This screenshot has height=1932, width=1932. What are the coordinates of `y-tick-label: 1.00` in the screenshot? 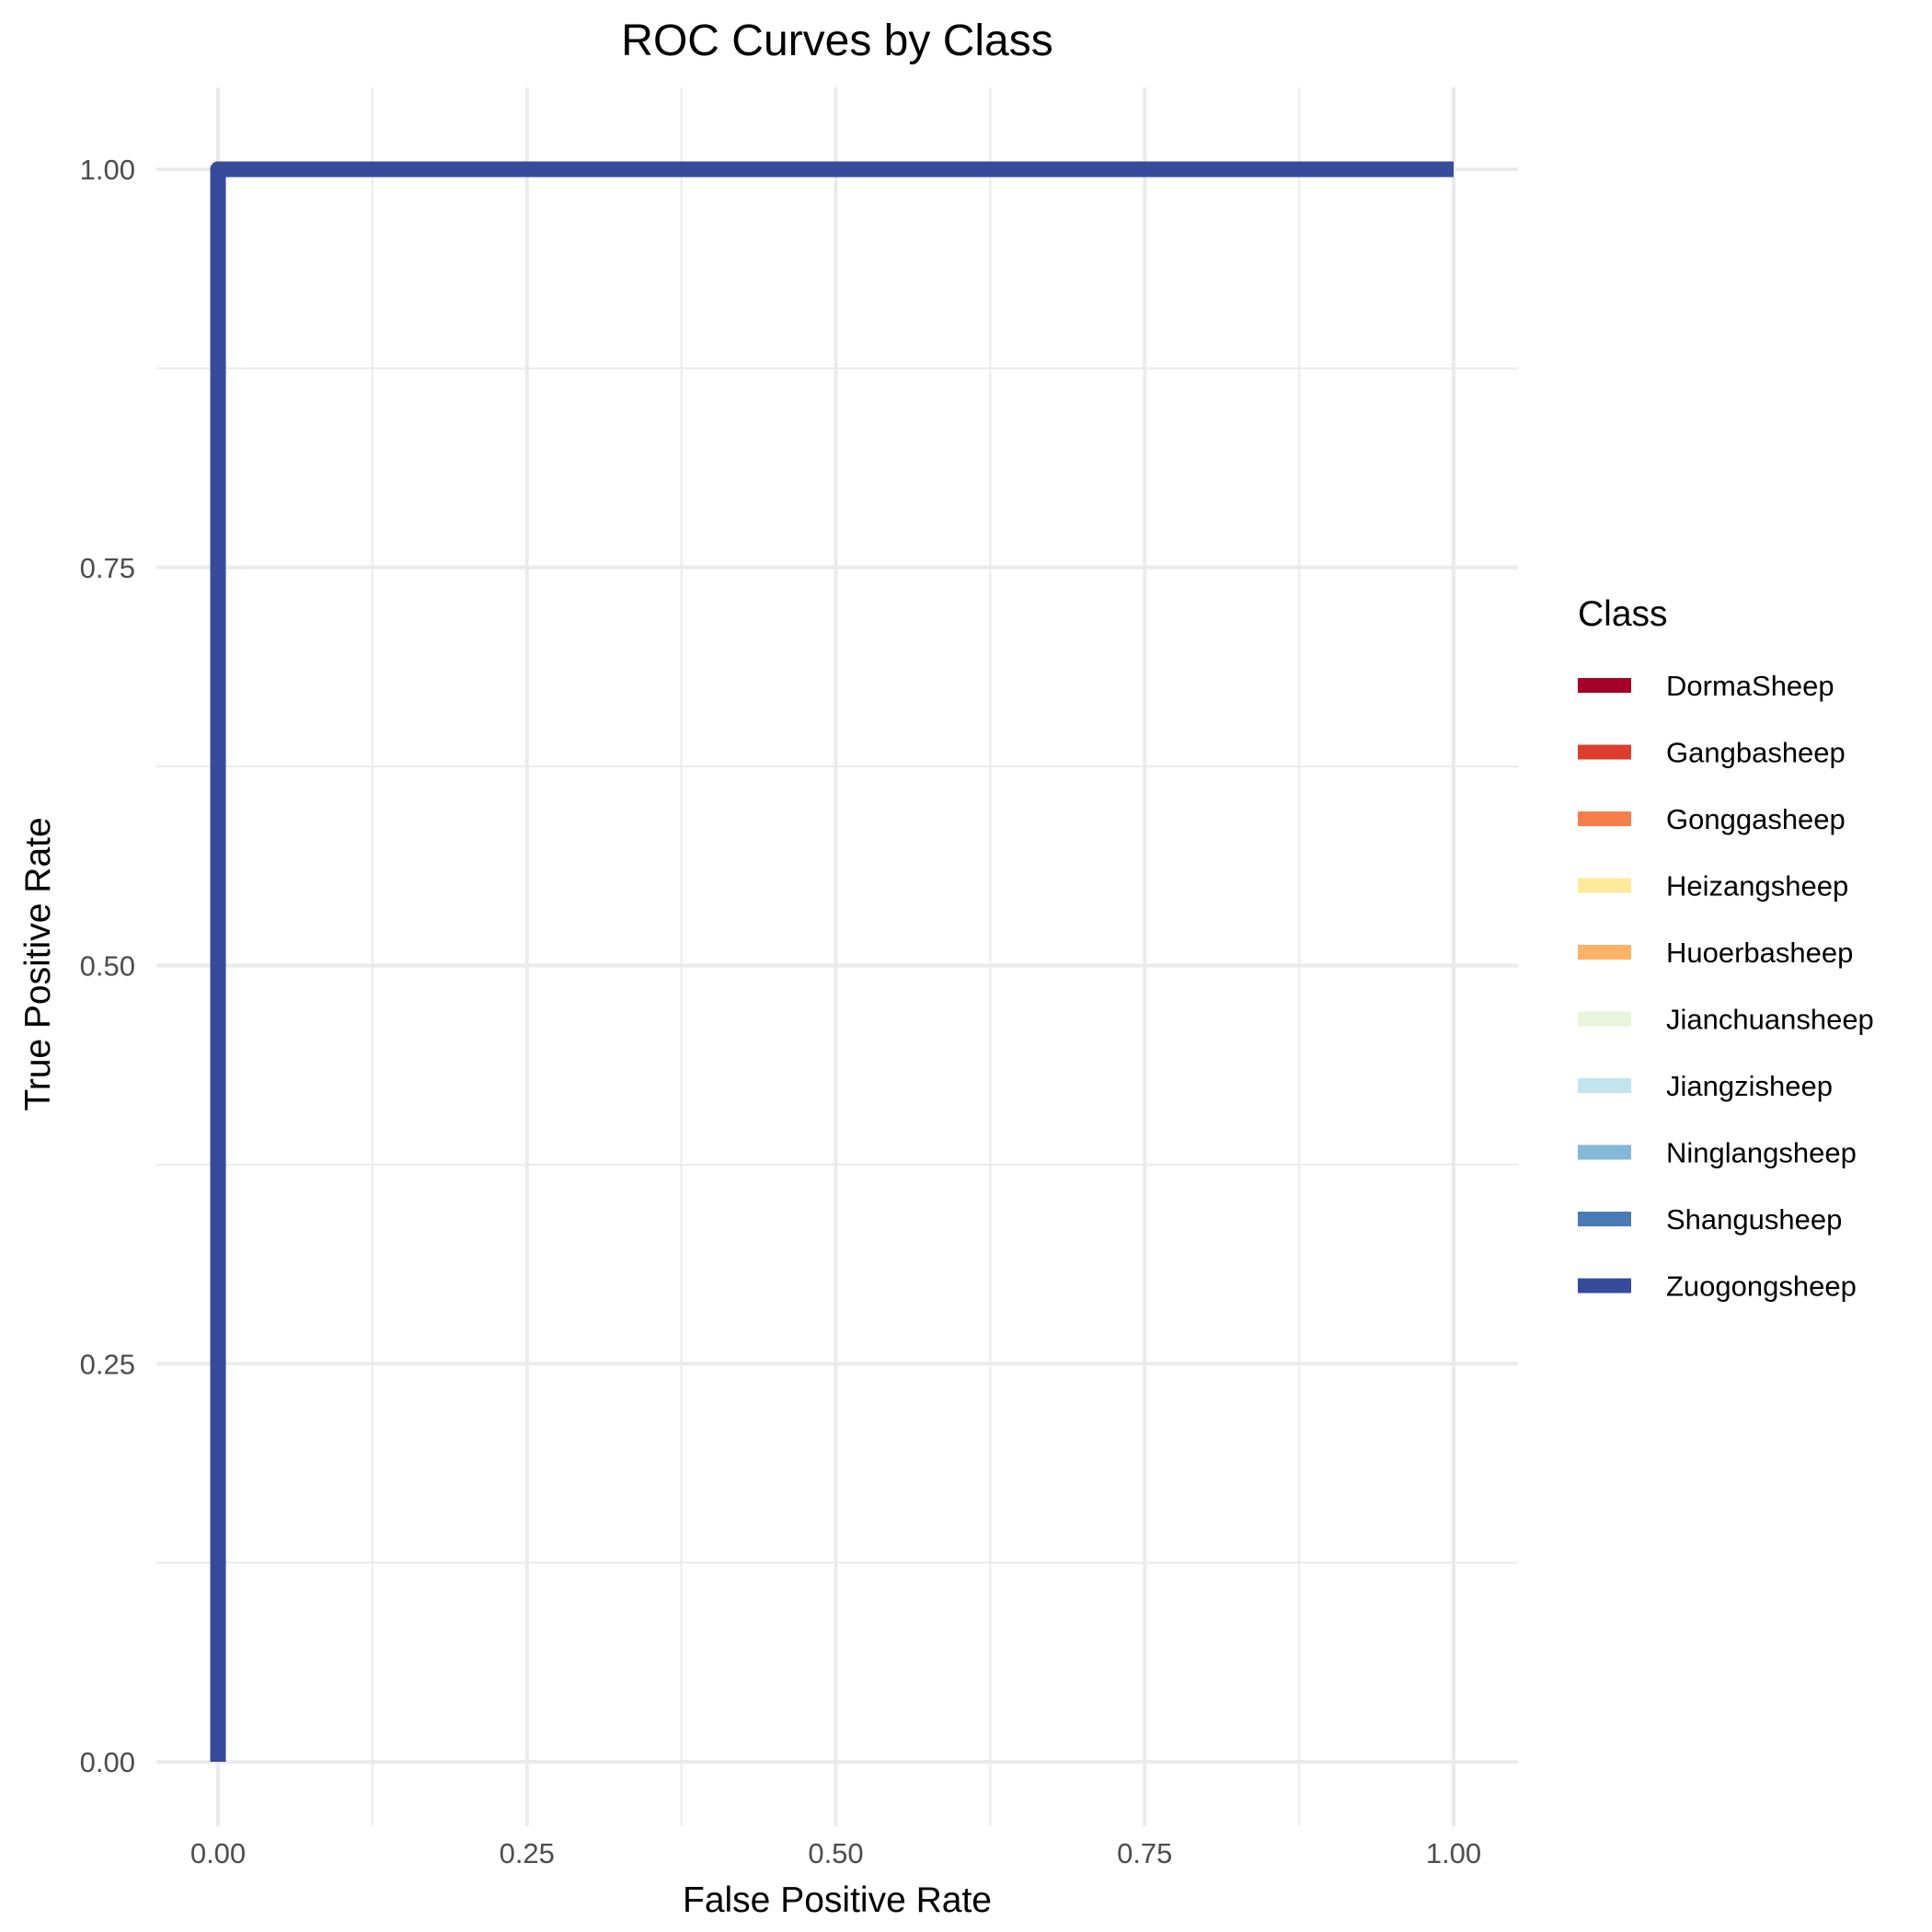 It's located at (107, 170).